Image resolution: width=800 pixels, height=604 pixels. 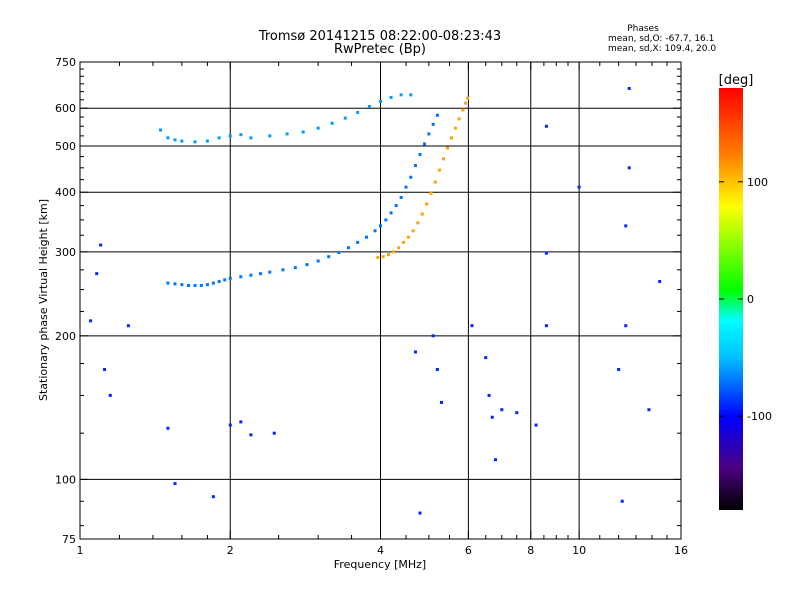 What do you see at coordinates (757, 182) in the screenshot?
I see `colorbar-tick-label: 100` at bounding box center [757, 182].